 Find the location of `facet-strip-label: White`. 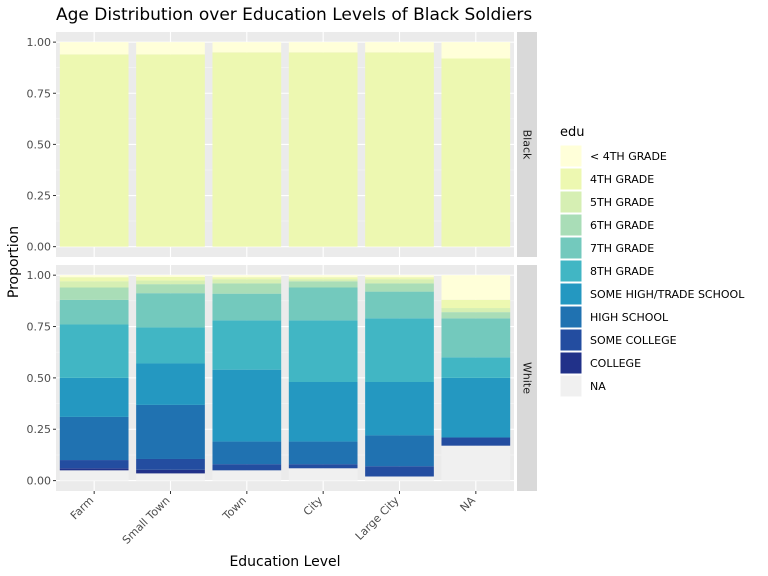

facet-strip-label: White is located at coordinates (527, 378).